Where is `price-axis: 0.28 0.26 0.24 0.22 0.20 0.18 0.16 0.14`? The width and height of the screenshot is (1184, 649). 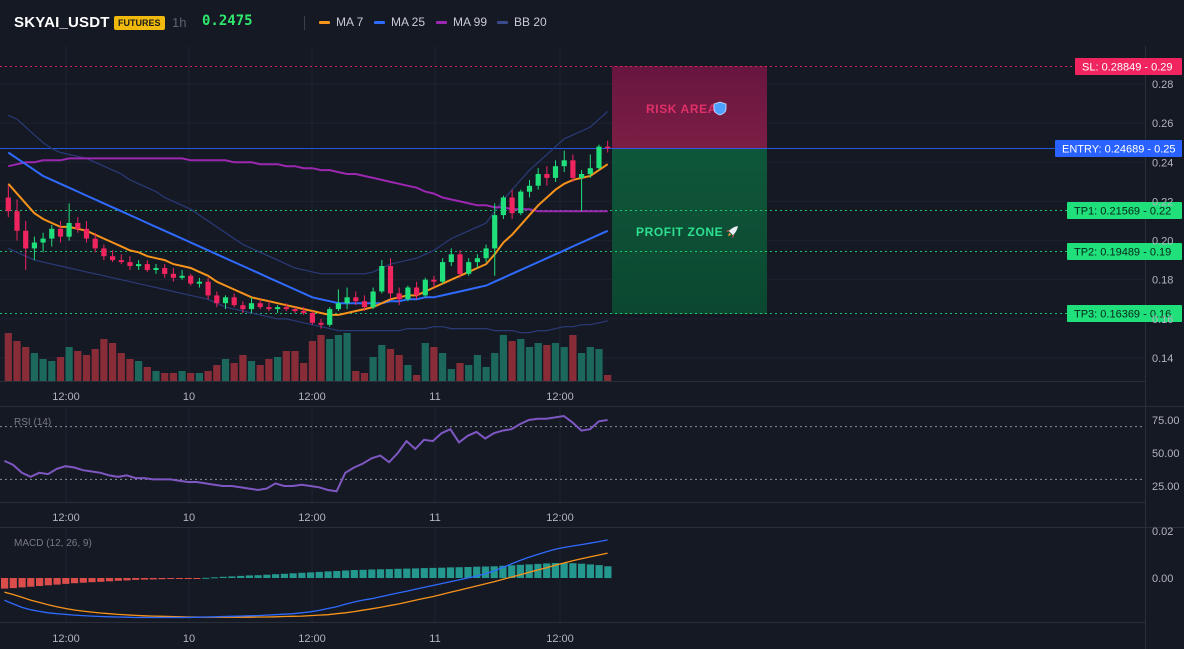
price-axis: 0.28 0.26 0.24 0.22 0.20 0.18 0.16 0.14 is located at coordinates (1162, 222).